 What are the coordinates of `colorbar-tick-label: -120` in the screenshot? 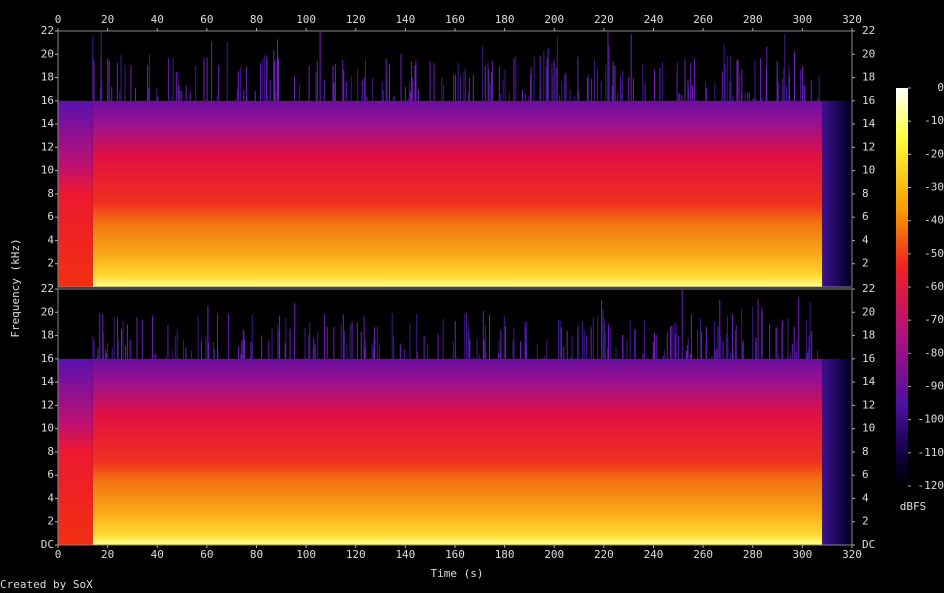 It's located at (931, 485).